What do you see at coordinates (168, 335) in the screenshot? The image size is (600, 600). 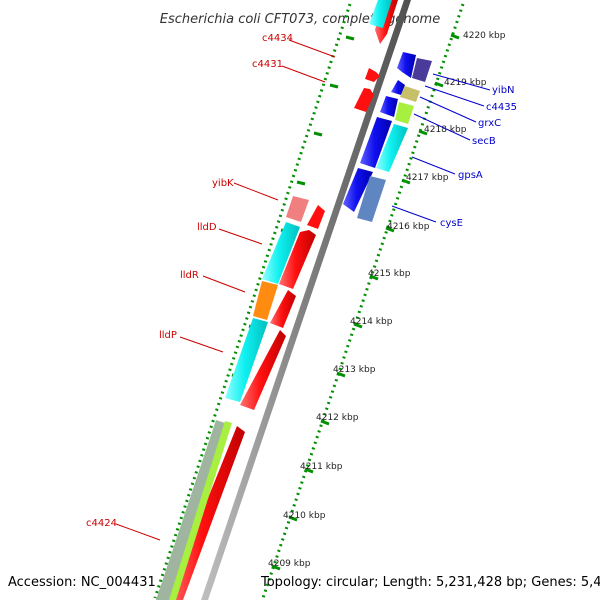 I see `label-lldP: lldP` at bounding box center [168, 335].